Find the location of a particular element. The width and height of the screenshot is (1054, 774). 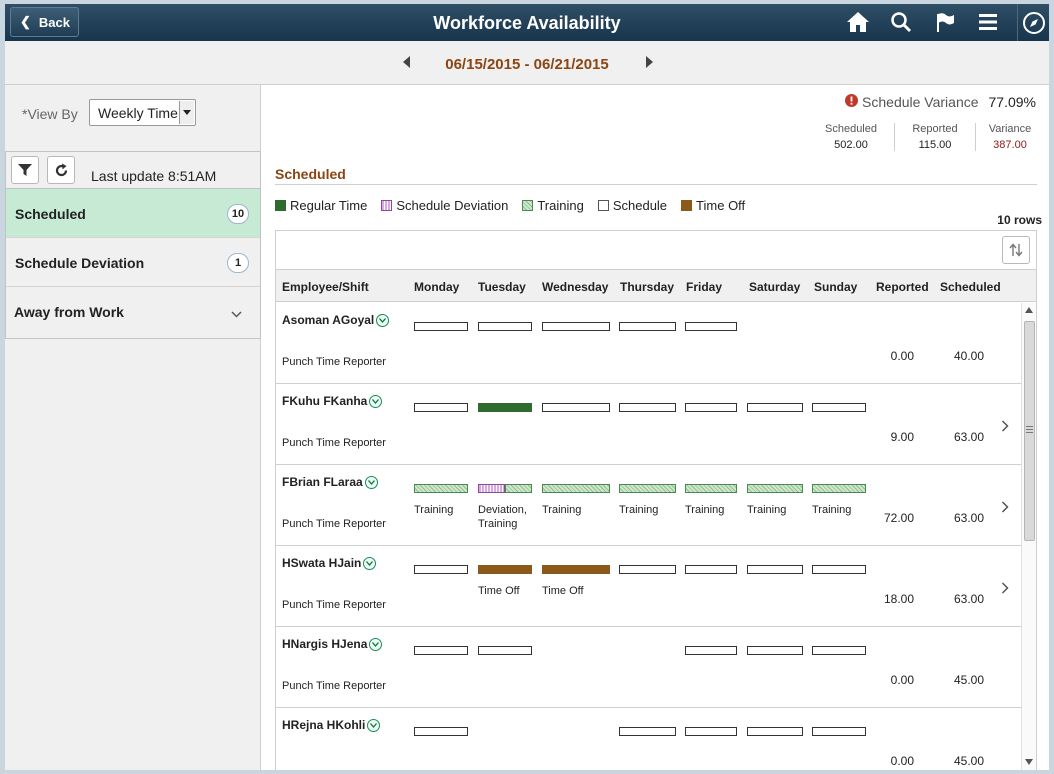

next-week-arrow is located at coordinates (649, 62).